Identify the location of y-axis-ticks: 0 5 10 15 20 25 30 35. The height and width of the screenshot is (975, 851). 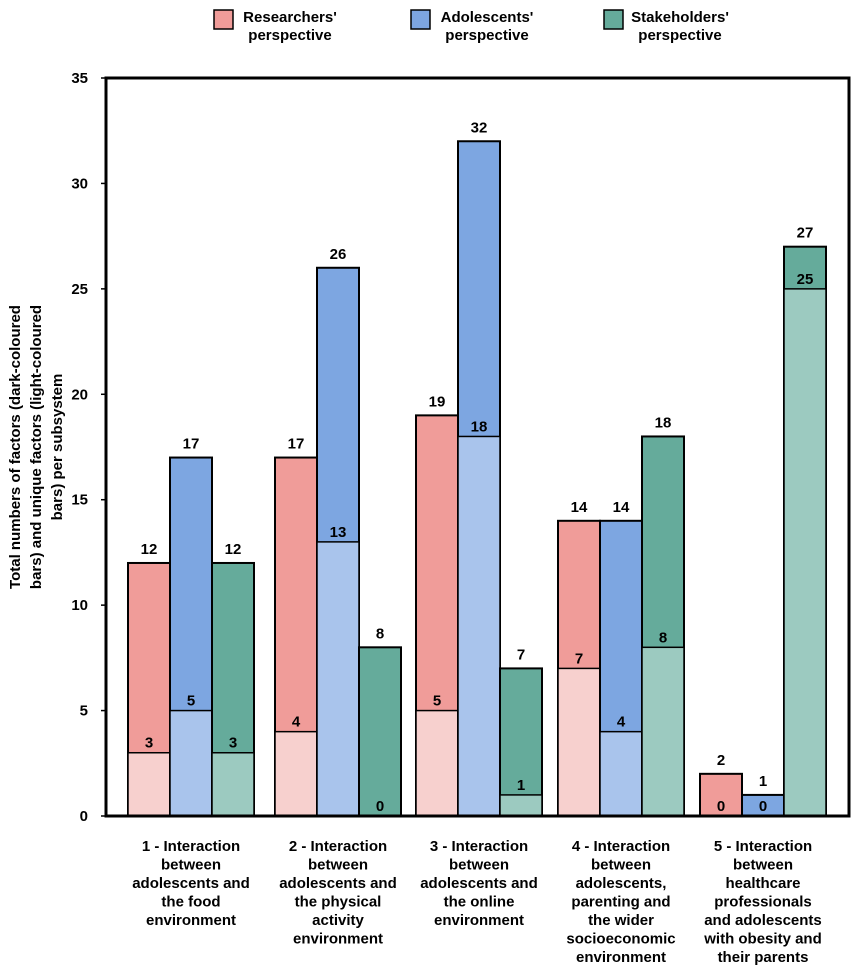
(88, 447).